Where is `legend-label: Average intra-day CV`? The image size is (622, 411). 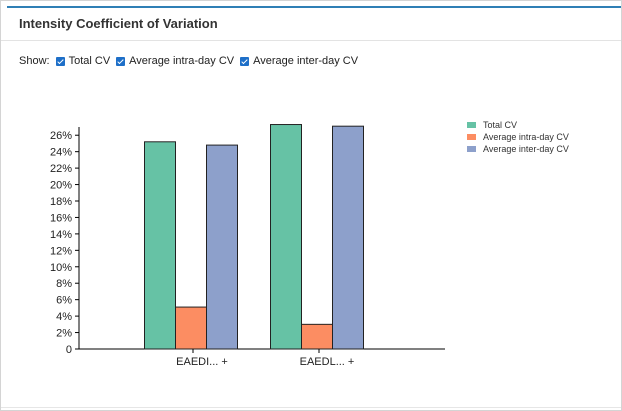 legend-label: Average intra-day CV is located at coordinates (526, 137).